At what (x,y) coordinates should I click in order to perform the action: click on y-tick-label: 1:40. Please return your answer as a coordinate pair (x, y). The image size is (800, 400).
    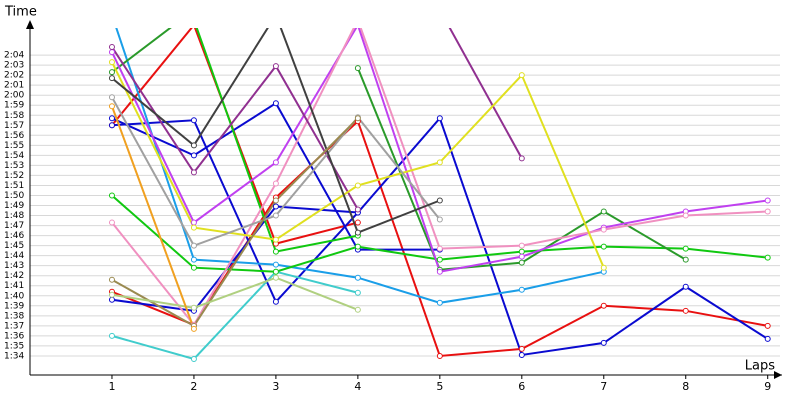
    Looking at the image, I should click on (14, 296).